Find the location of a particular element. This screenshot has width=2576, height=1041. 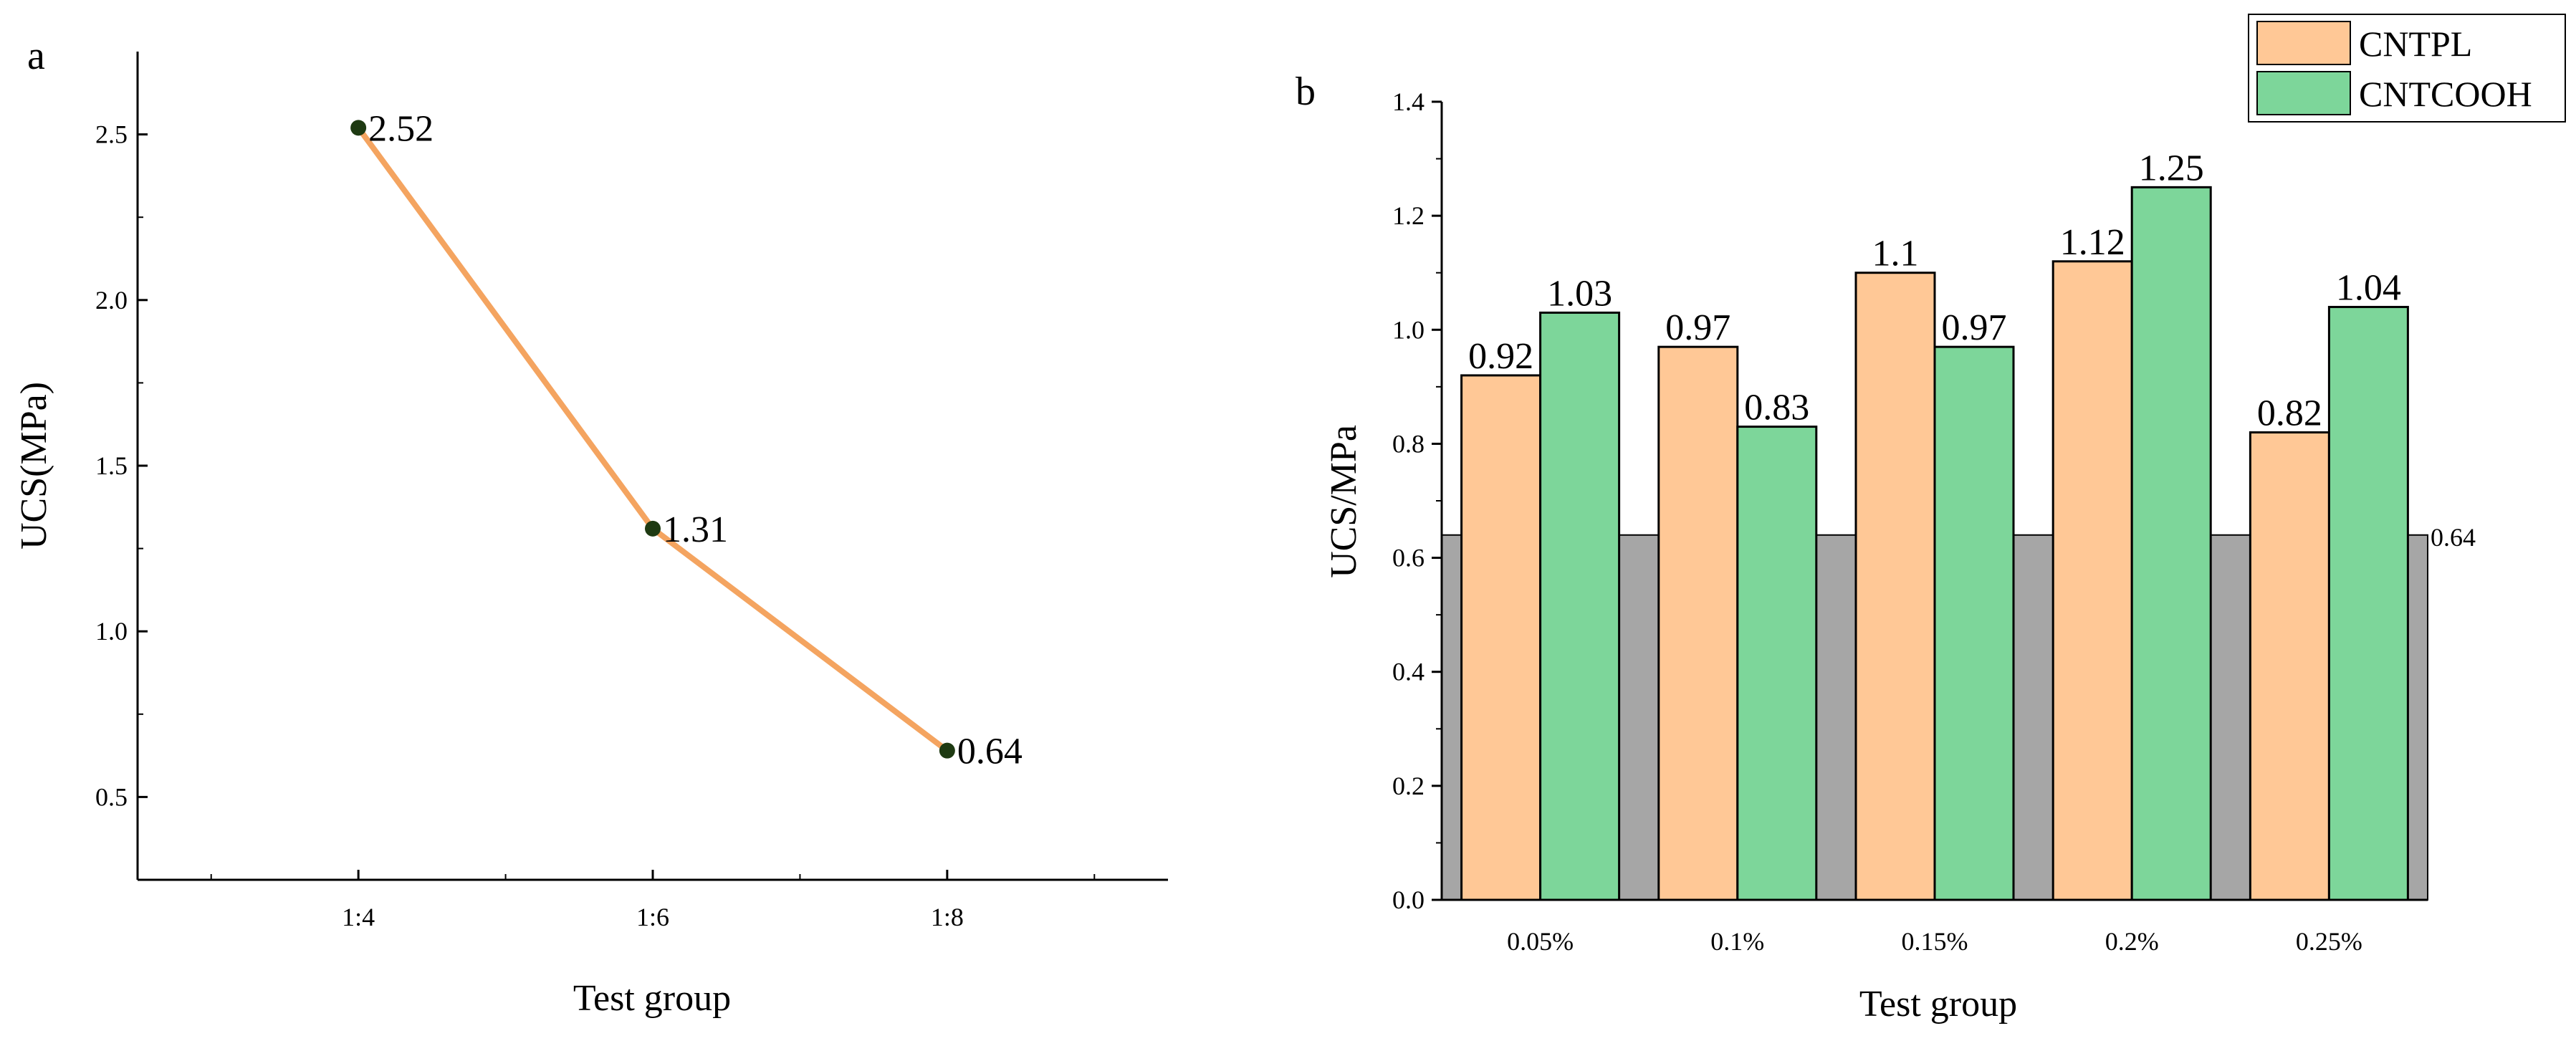

panel-b-y-tick-label: 0.8 is located at coordinates (1408, 443).